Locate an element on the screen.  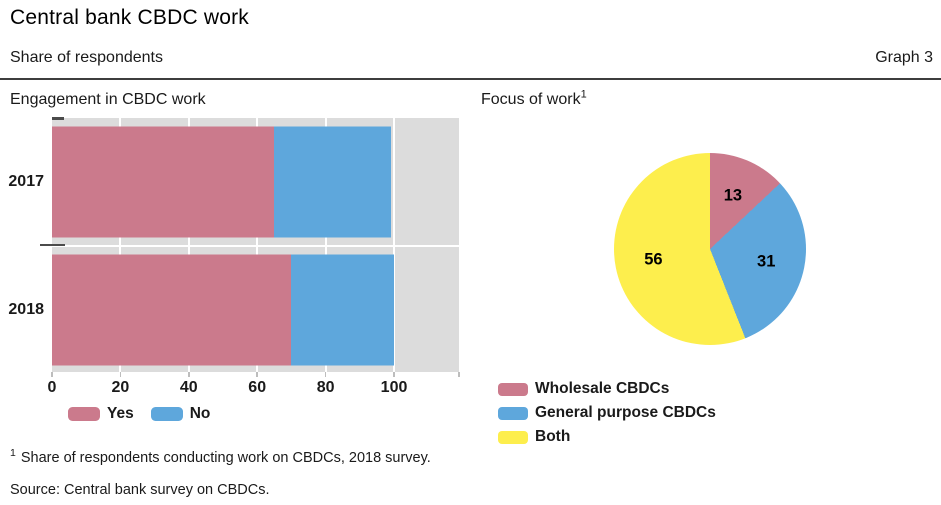
header-divider is located at coordinates (470, 79).